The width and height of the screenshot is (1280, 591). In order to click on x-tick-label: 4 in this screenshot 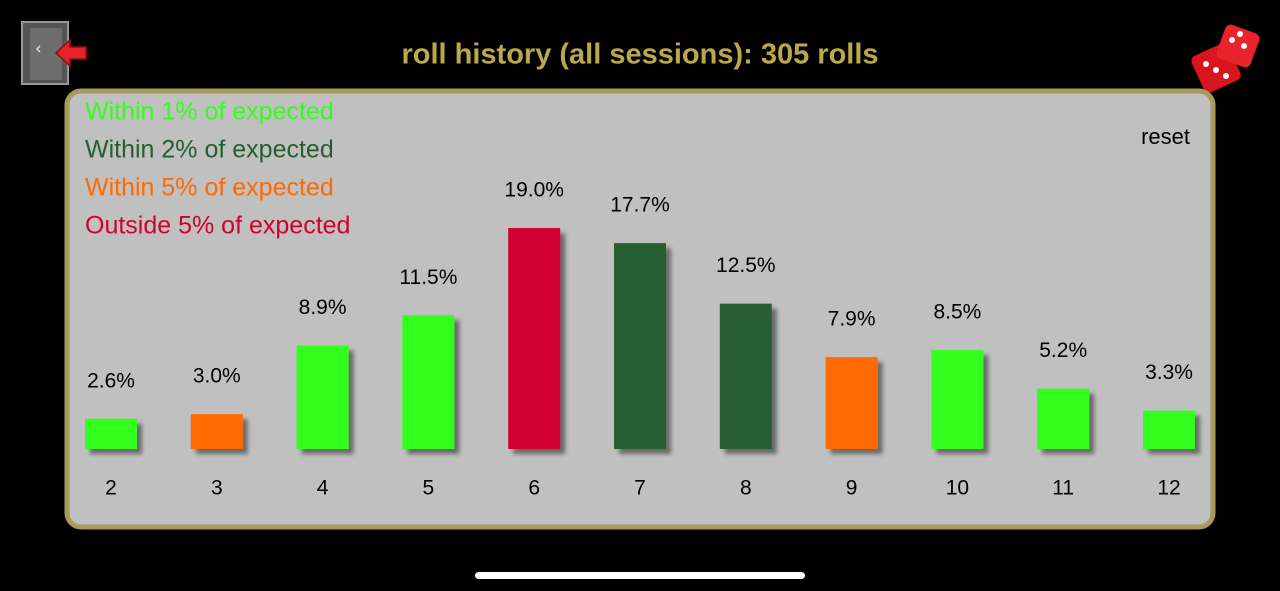, I will do `click(323, 488)`.